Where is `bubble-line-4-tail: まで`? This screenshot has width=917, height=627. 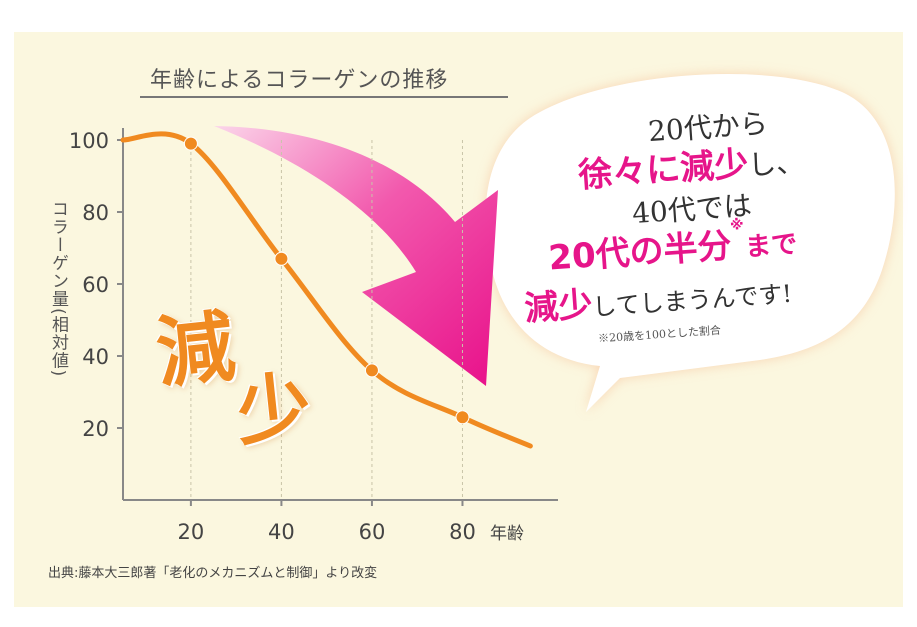 bubble-line-4-tail: まで is located at coordinates (771, 246).